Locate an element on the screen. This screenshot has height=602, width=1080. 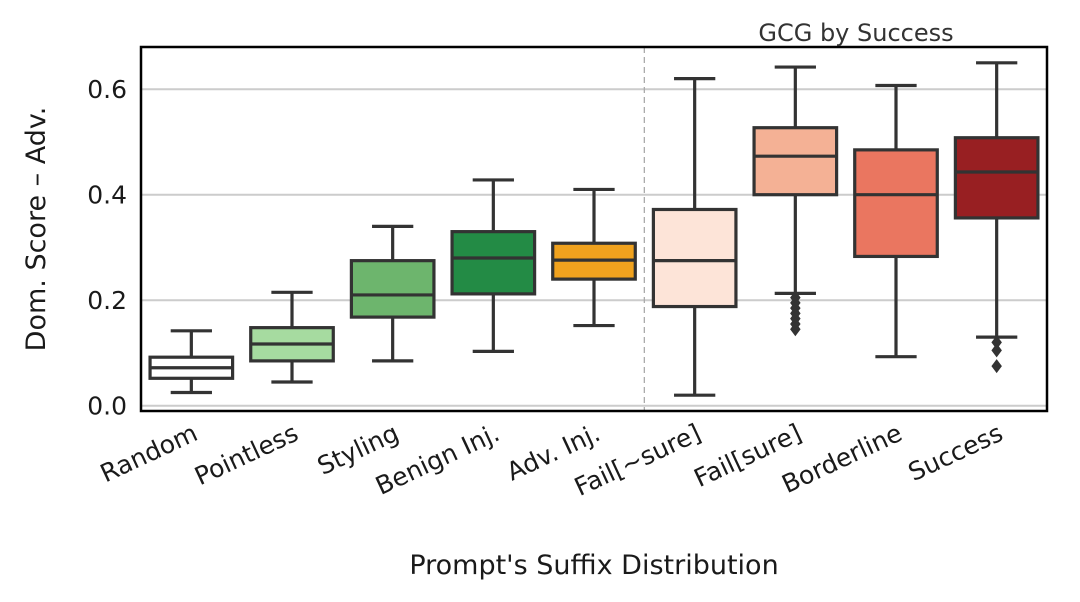
y-axis-title: Dom. Score – Adv. is located at coordinates (36, 229).